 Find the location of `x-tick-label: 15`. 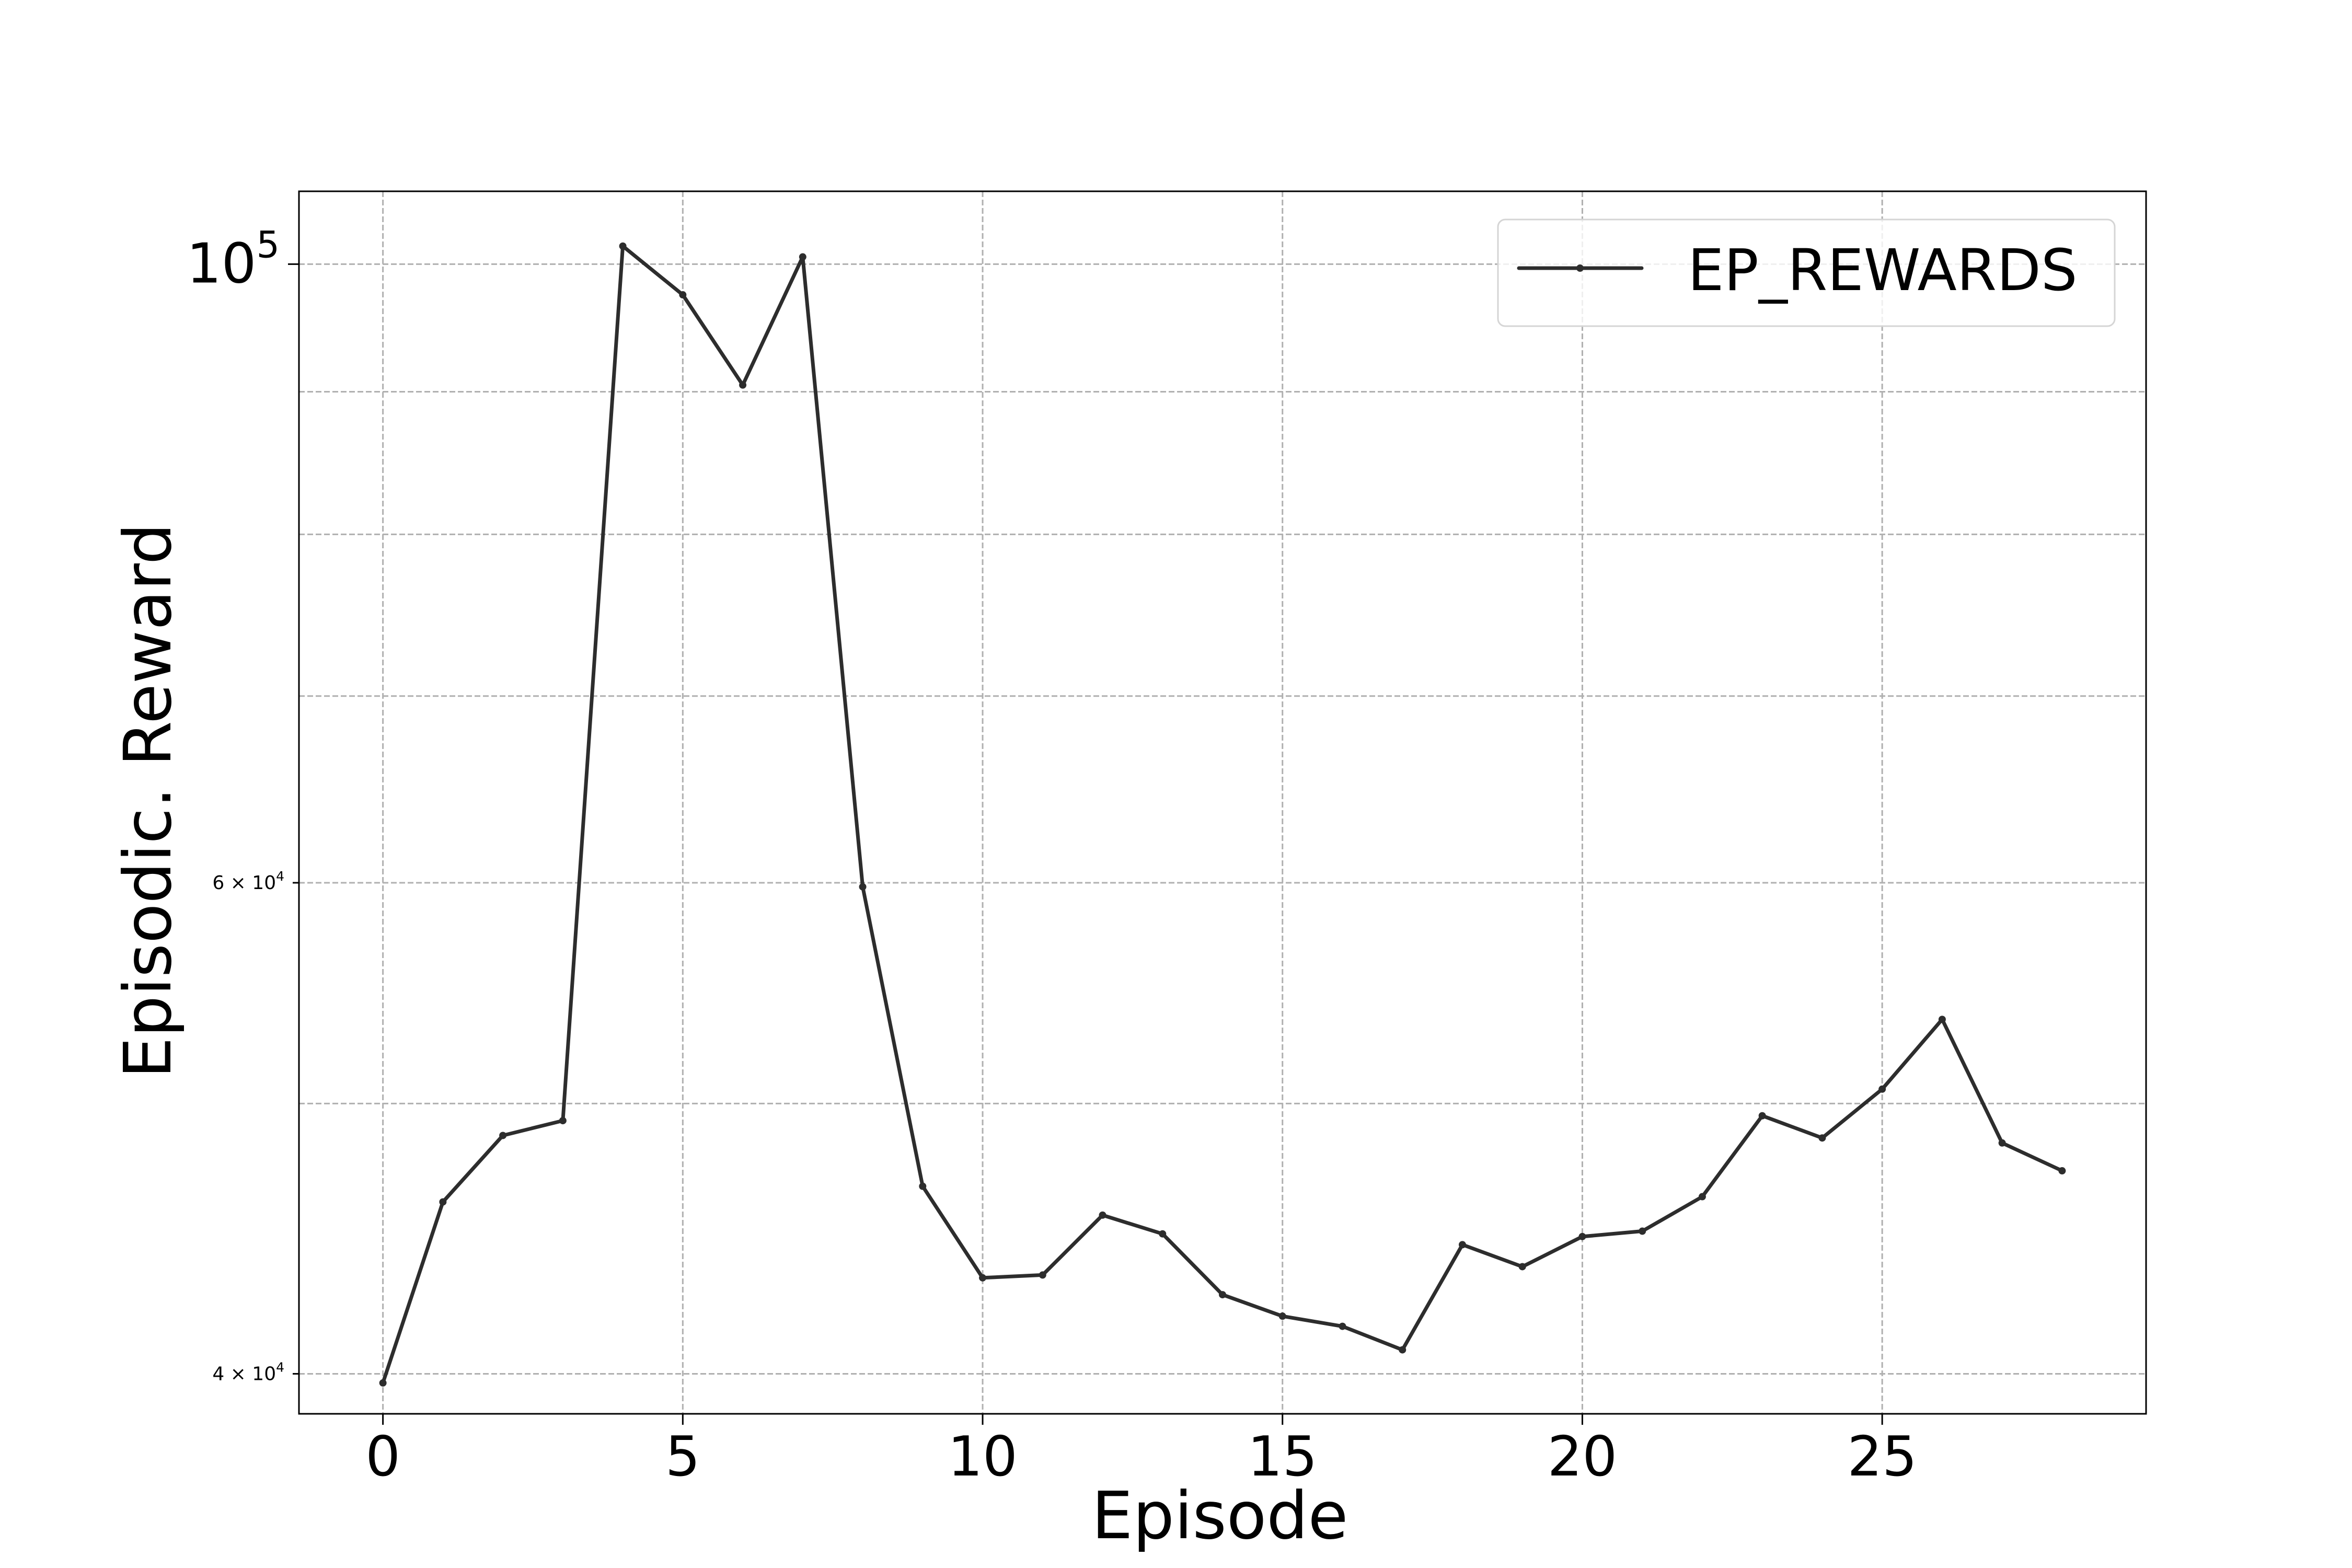

x-tick-label: 15 is located at coordinates (1283, 1457).